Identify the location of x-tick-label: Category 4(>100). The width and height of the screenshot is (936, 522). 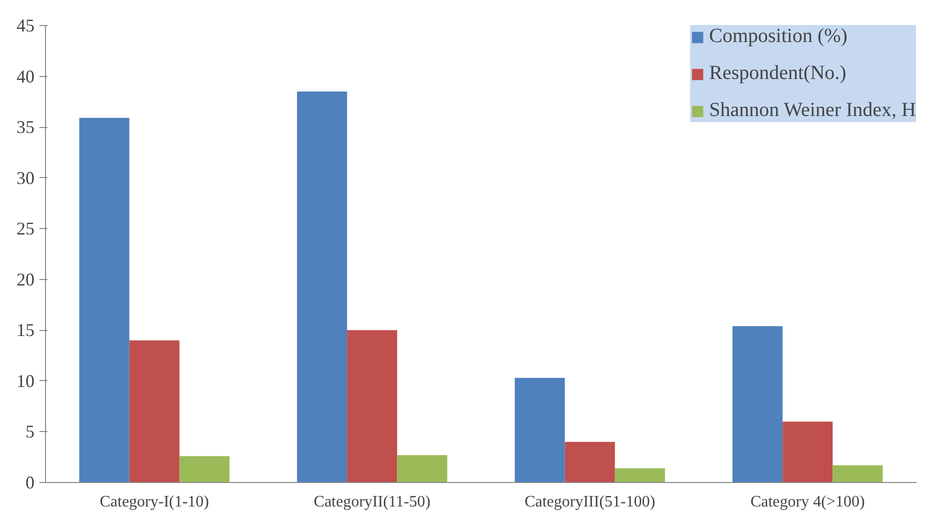
(807, 502).